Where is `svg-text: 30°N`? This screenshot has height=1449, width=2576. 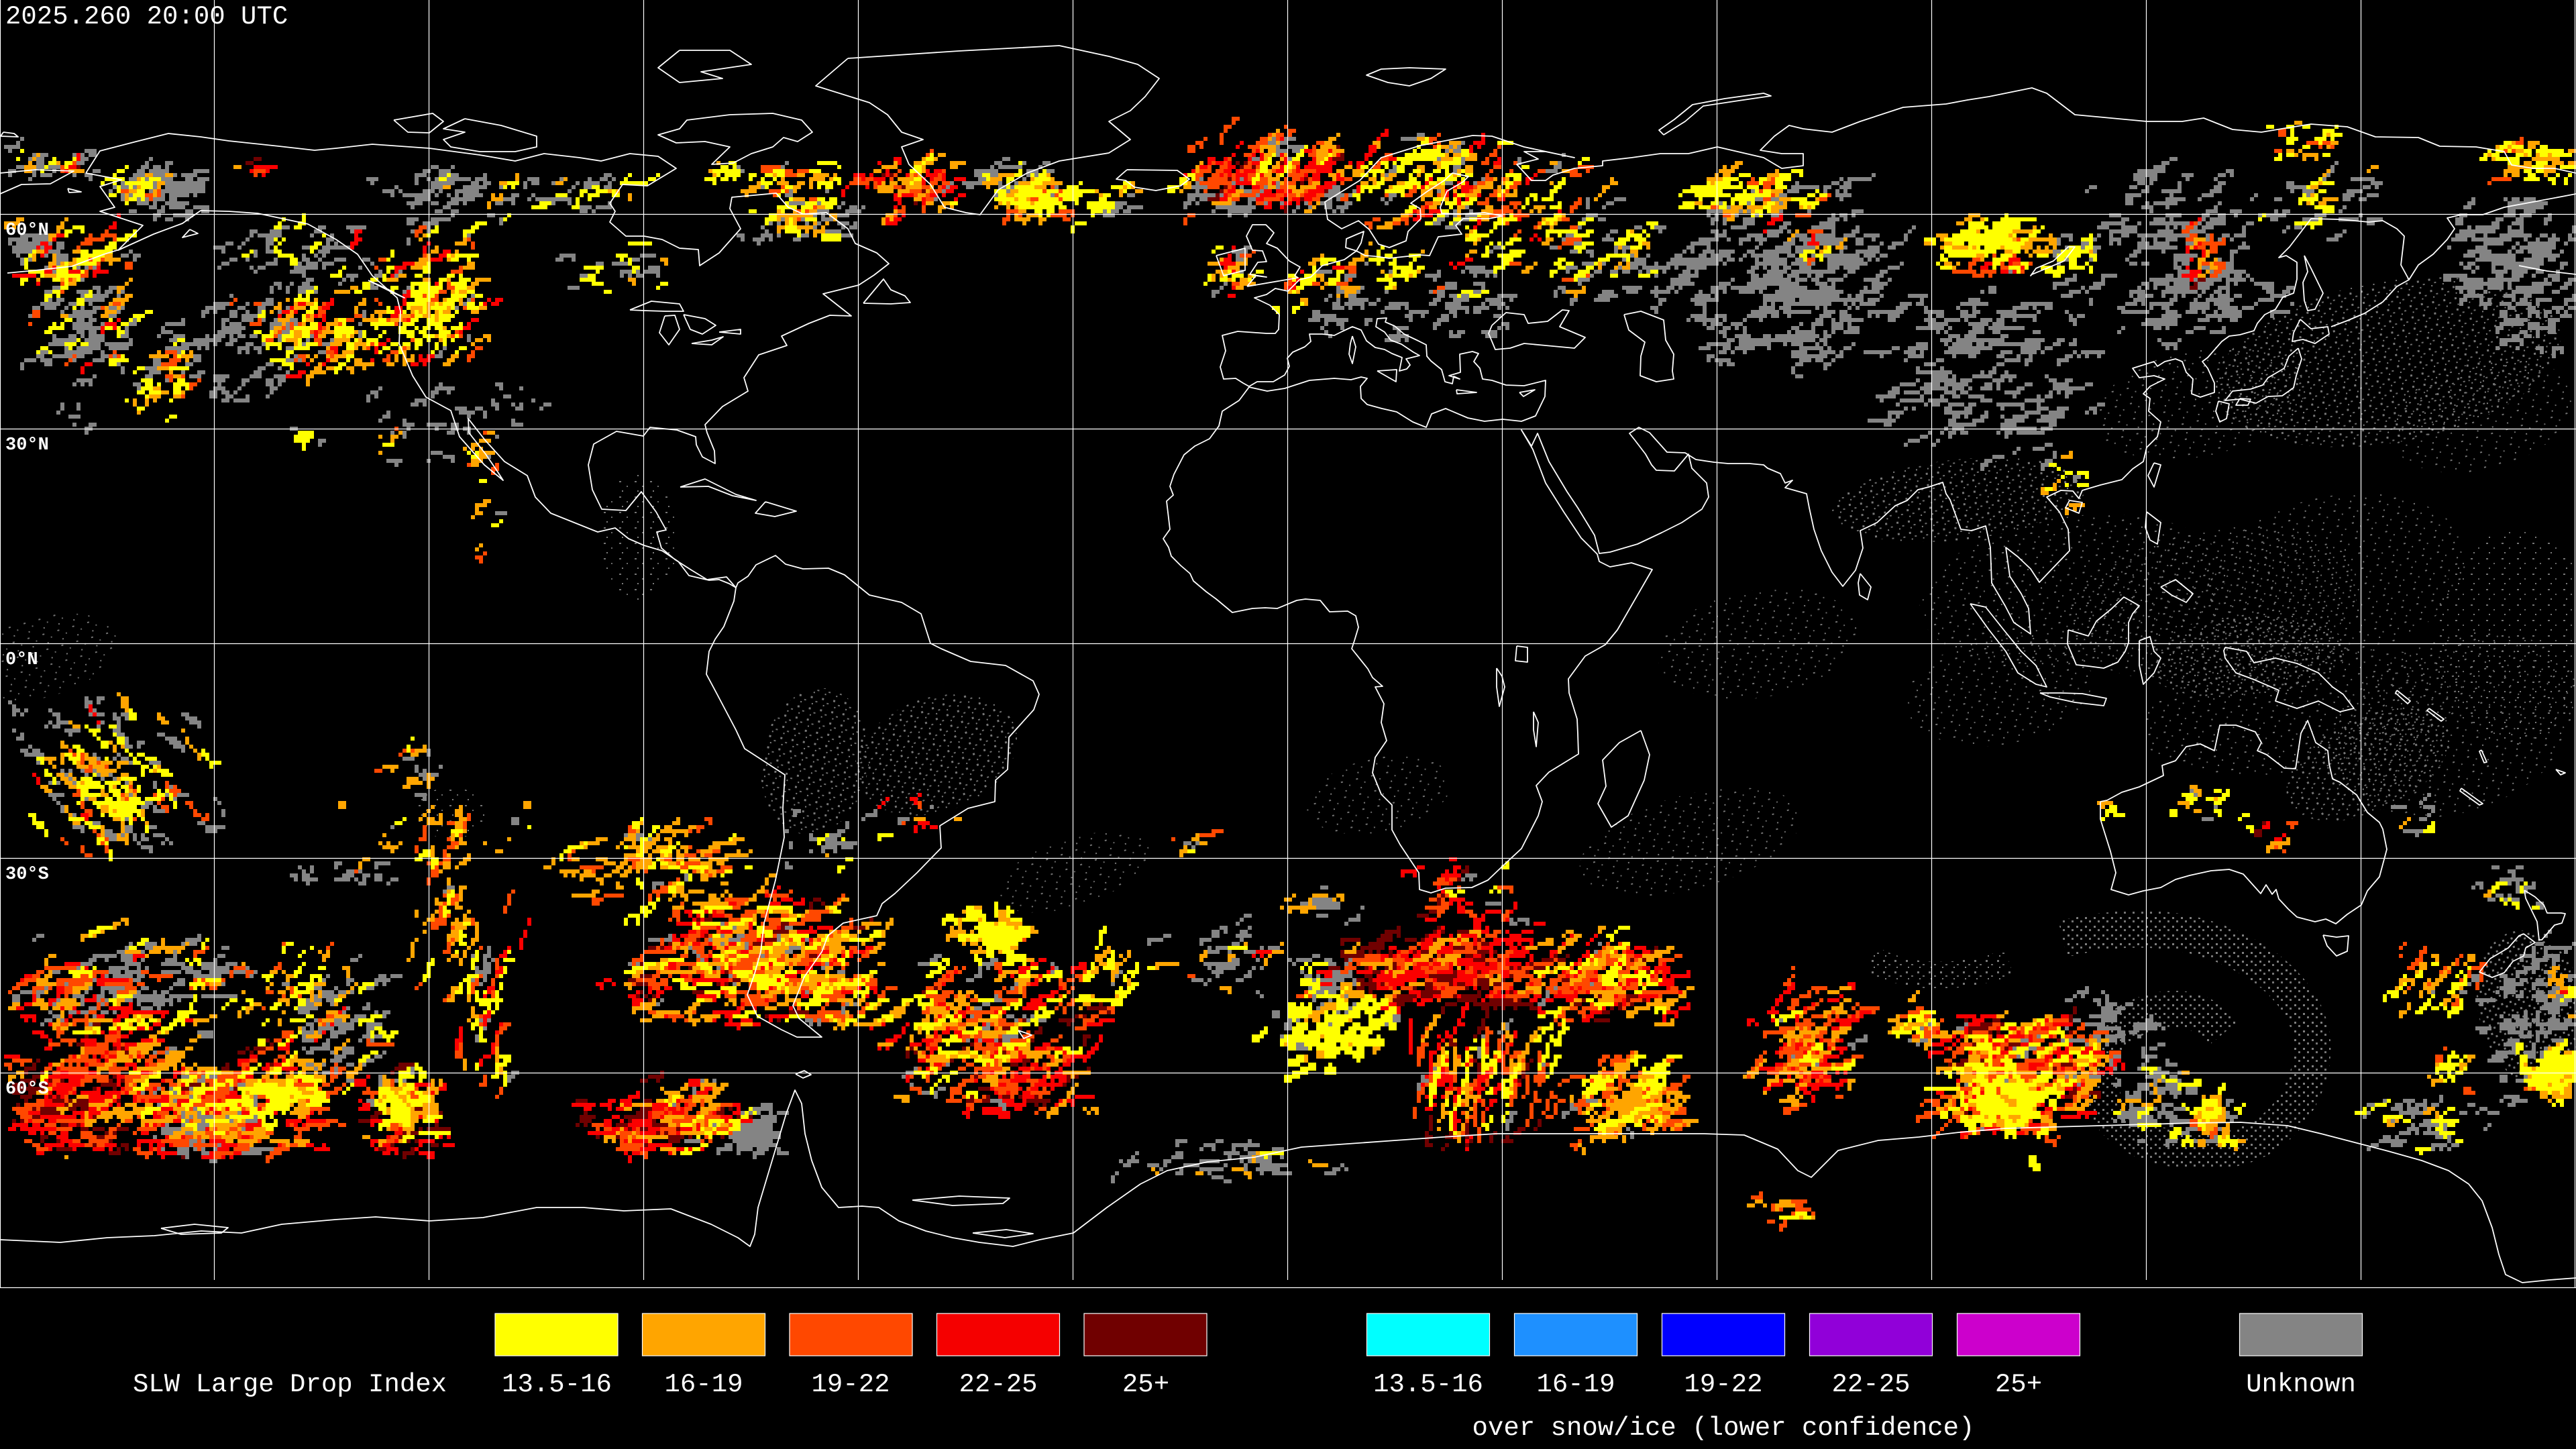 svg-text: 30°N is located at coordinates (27, 445).